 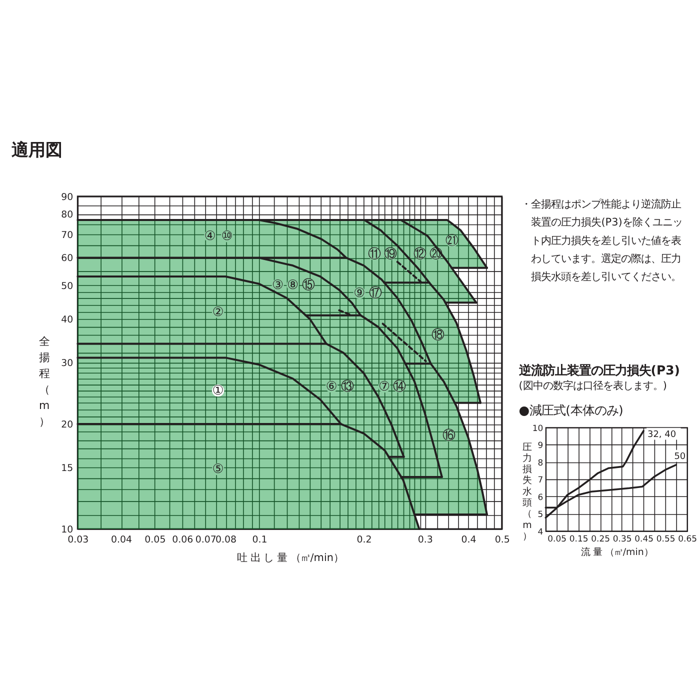 What do you see at coordinates (375, 293) in the screenshot?
I see `annotation: ⑰` at bounding box center [375, 293].